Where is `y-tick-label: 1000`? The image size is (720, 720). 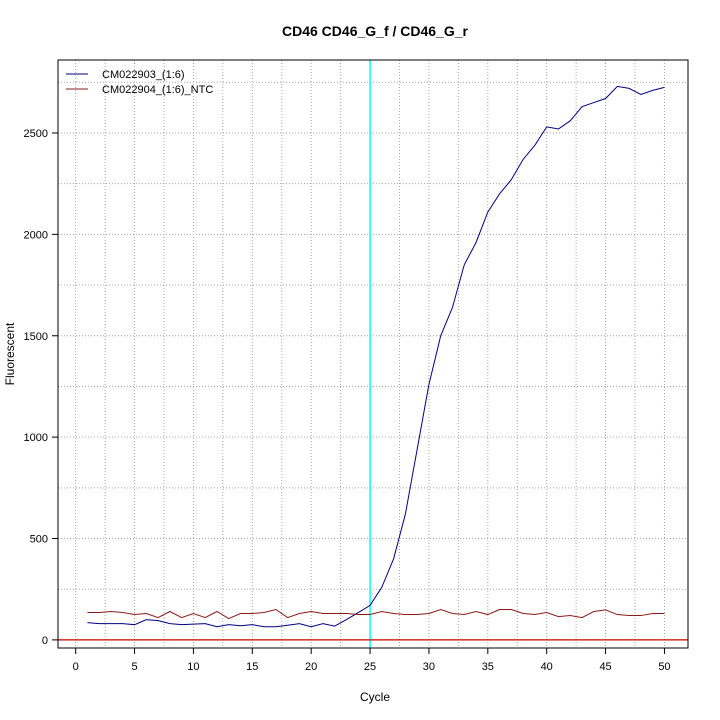
y-tick-label: 1000 is located at coordinates (36, 438).